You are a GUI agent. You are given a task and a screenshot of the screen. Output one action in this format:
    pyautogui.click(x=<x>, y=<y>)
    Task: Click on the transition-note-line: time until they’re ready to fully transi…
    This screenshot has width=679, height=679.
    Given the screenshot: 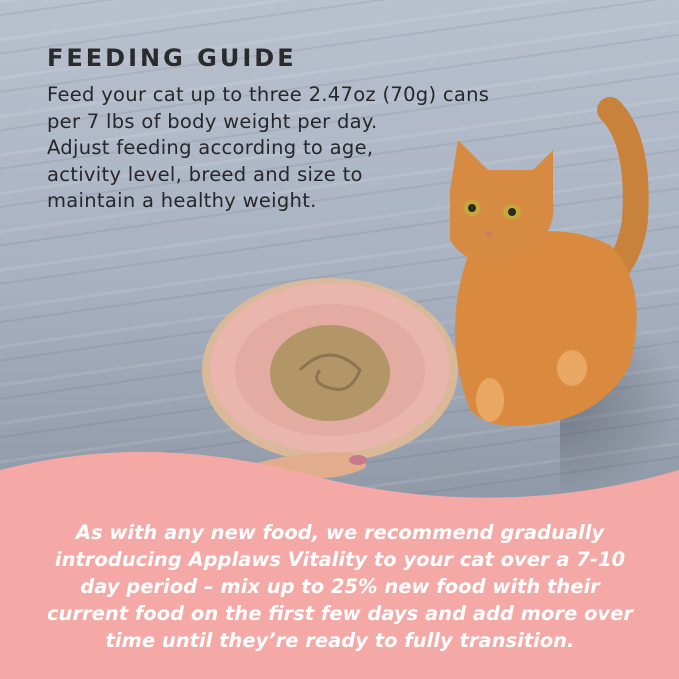 What is the action you would take?
    pyautogui.click(x=340, y=640)
    